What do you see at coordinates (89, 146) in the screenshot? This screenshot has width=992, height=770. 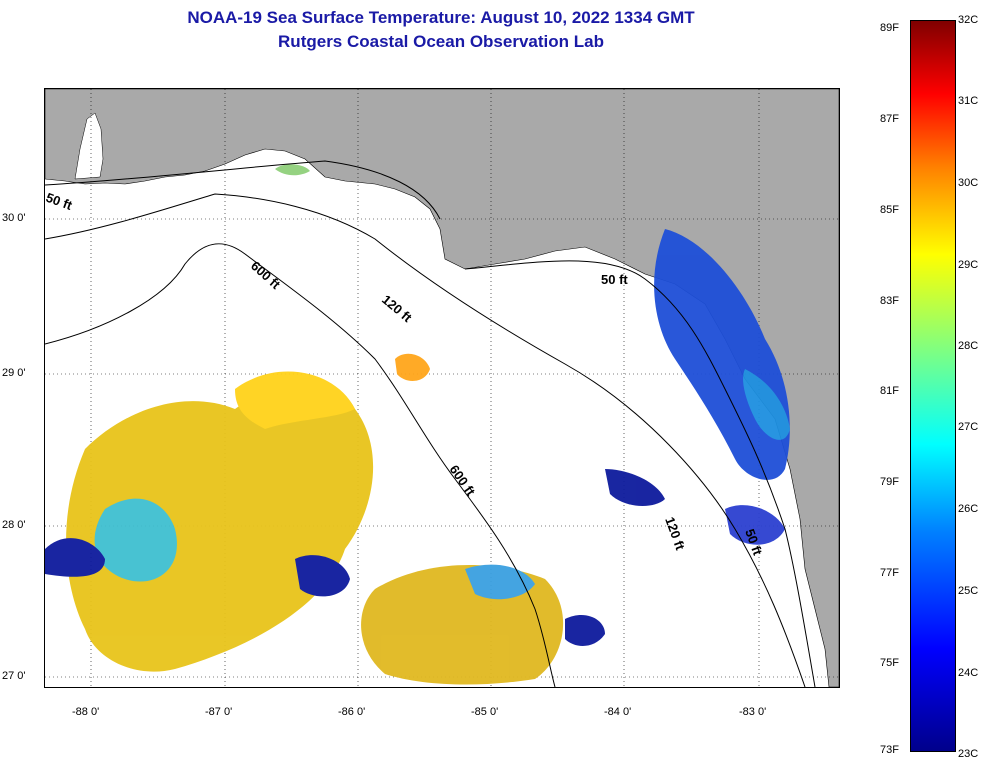 I see `mobile-bay` at bounding box center [89, 146].